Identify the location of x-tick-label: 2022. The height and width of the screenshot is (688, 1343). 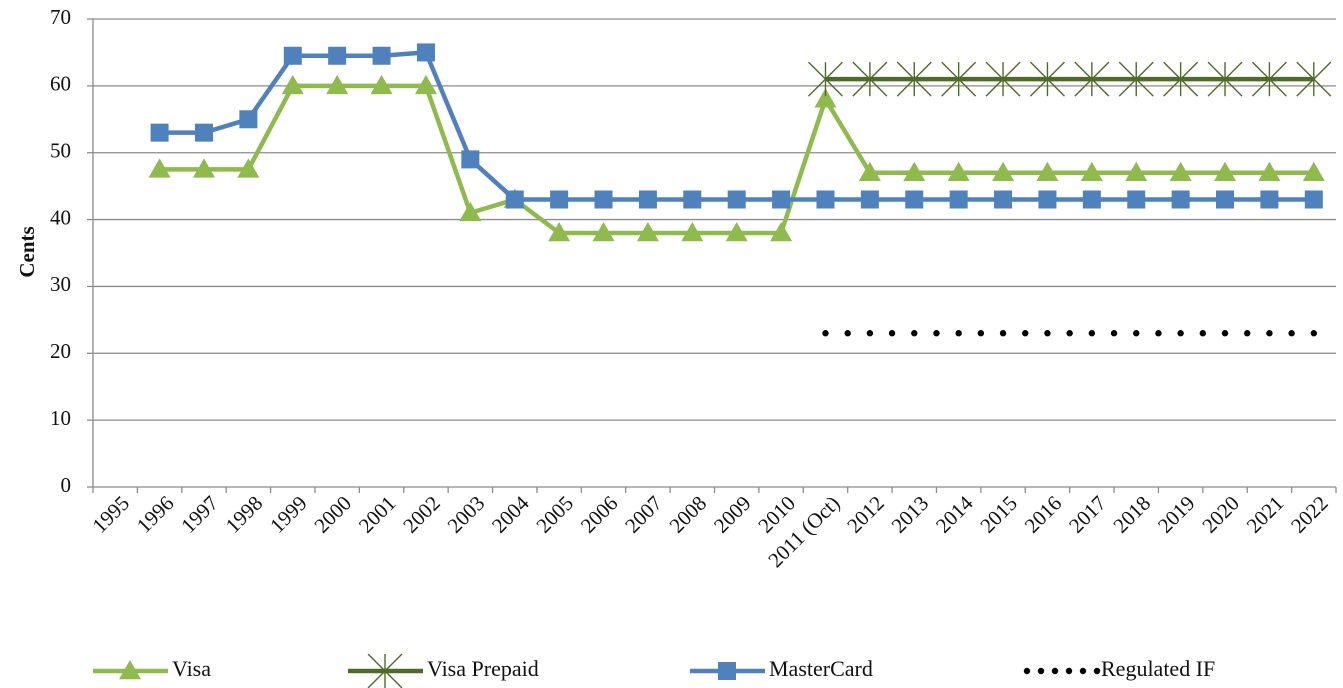
(1309, 514).